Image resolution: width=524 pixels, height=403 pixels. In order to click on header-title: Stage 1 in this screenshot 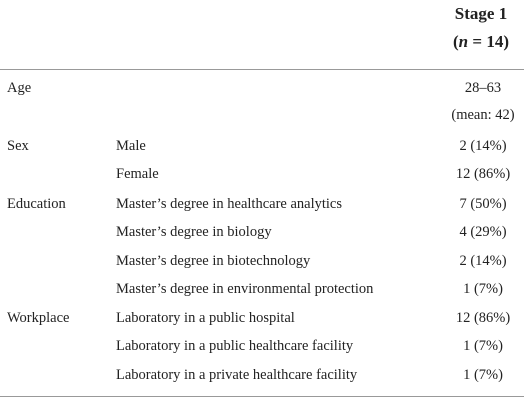, I will do `click(481, 13)`.